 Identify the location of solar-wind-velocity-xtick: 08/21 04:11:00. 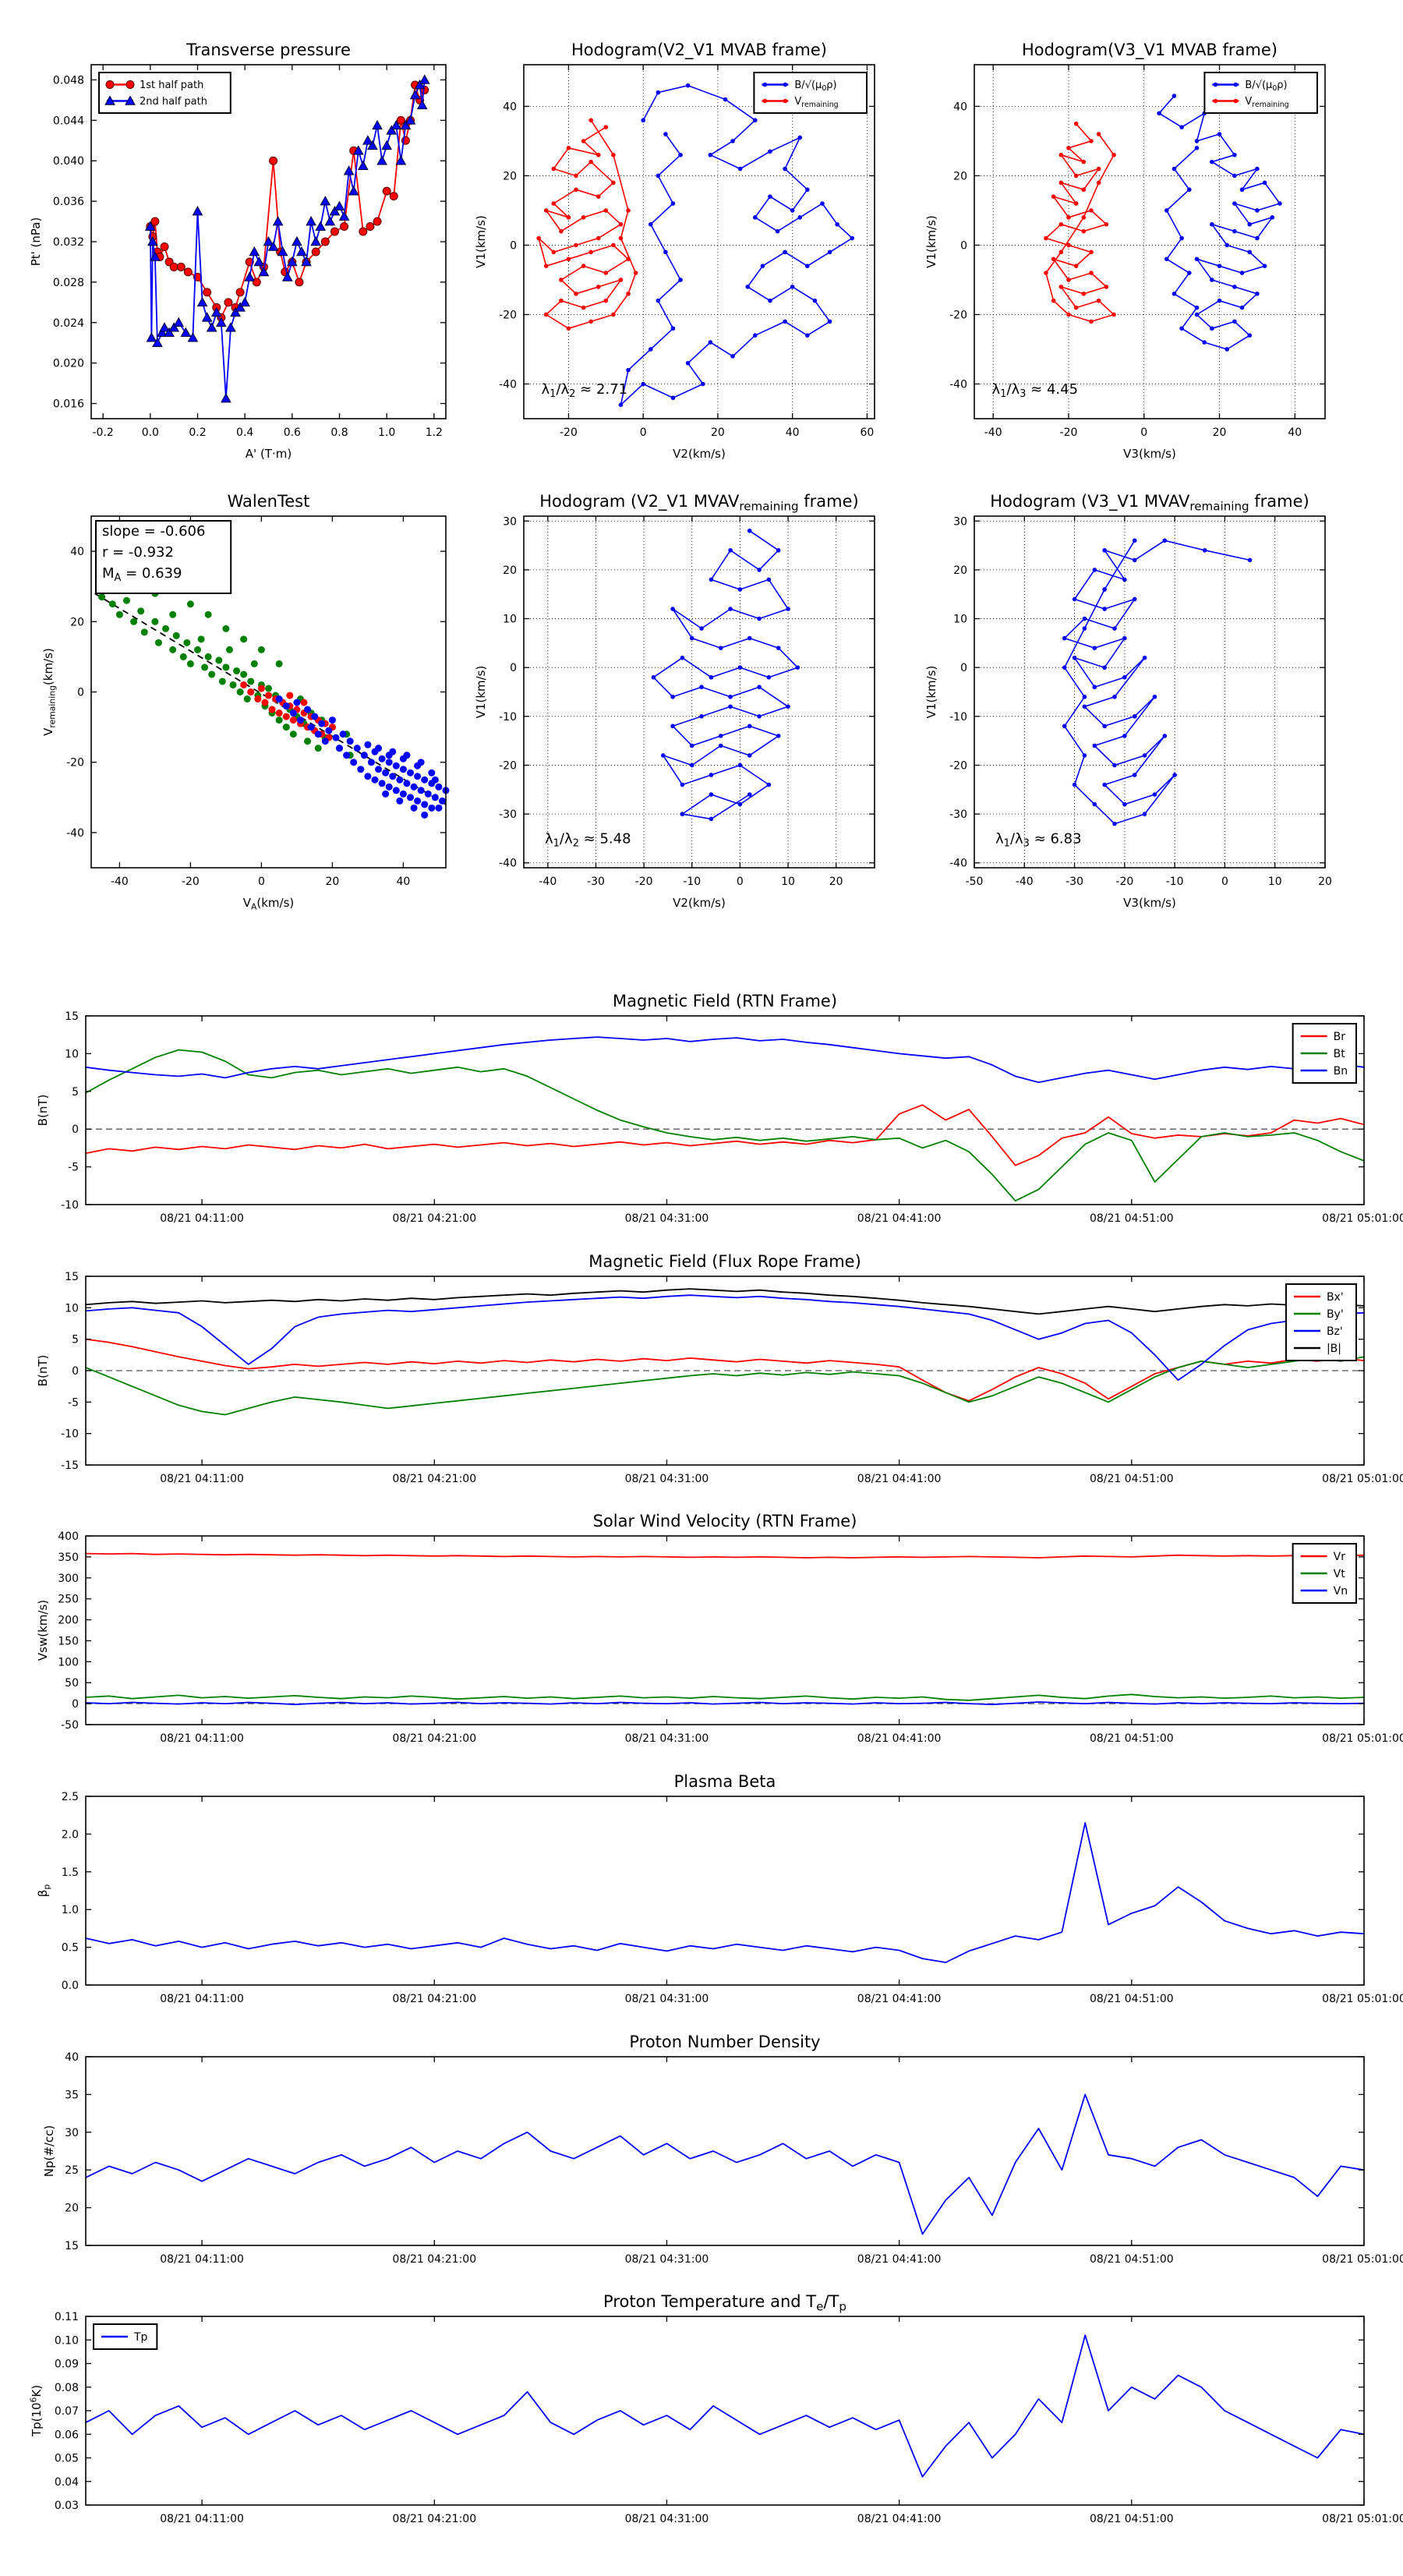
(202, 1738).